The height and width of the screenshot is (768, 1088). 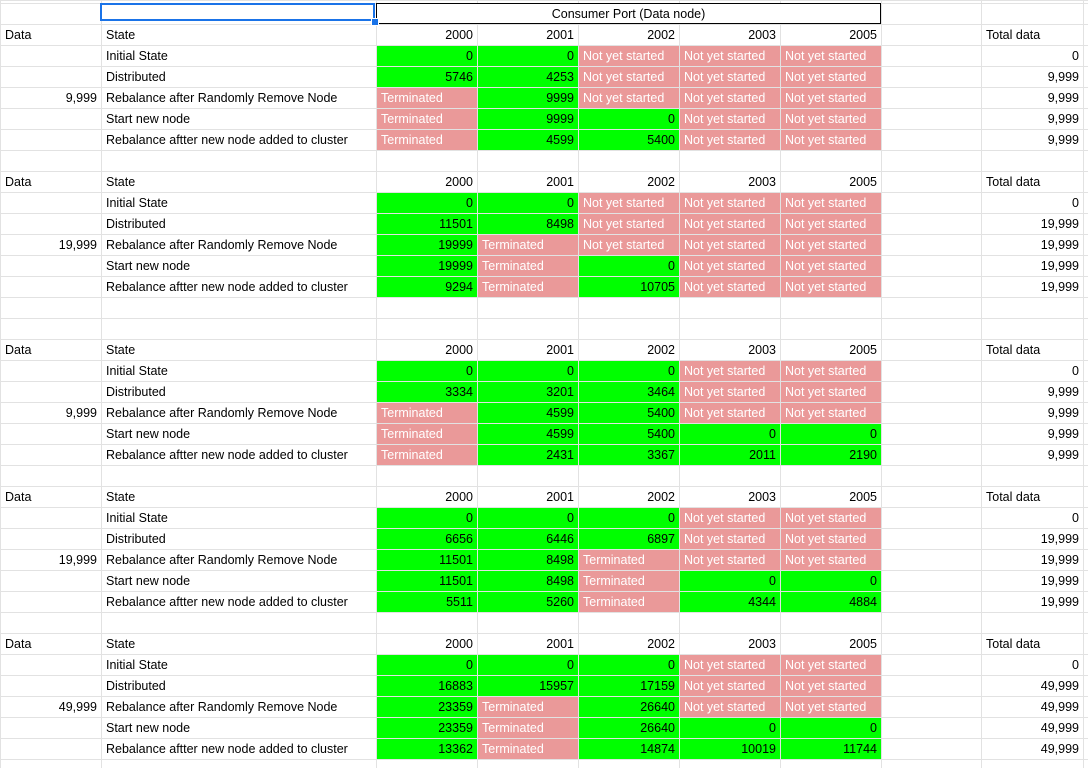 I want to click on record-count-cell: 9999, so click(x=528, y=119).